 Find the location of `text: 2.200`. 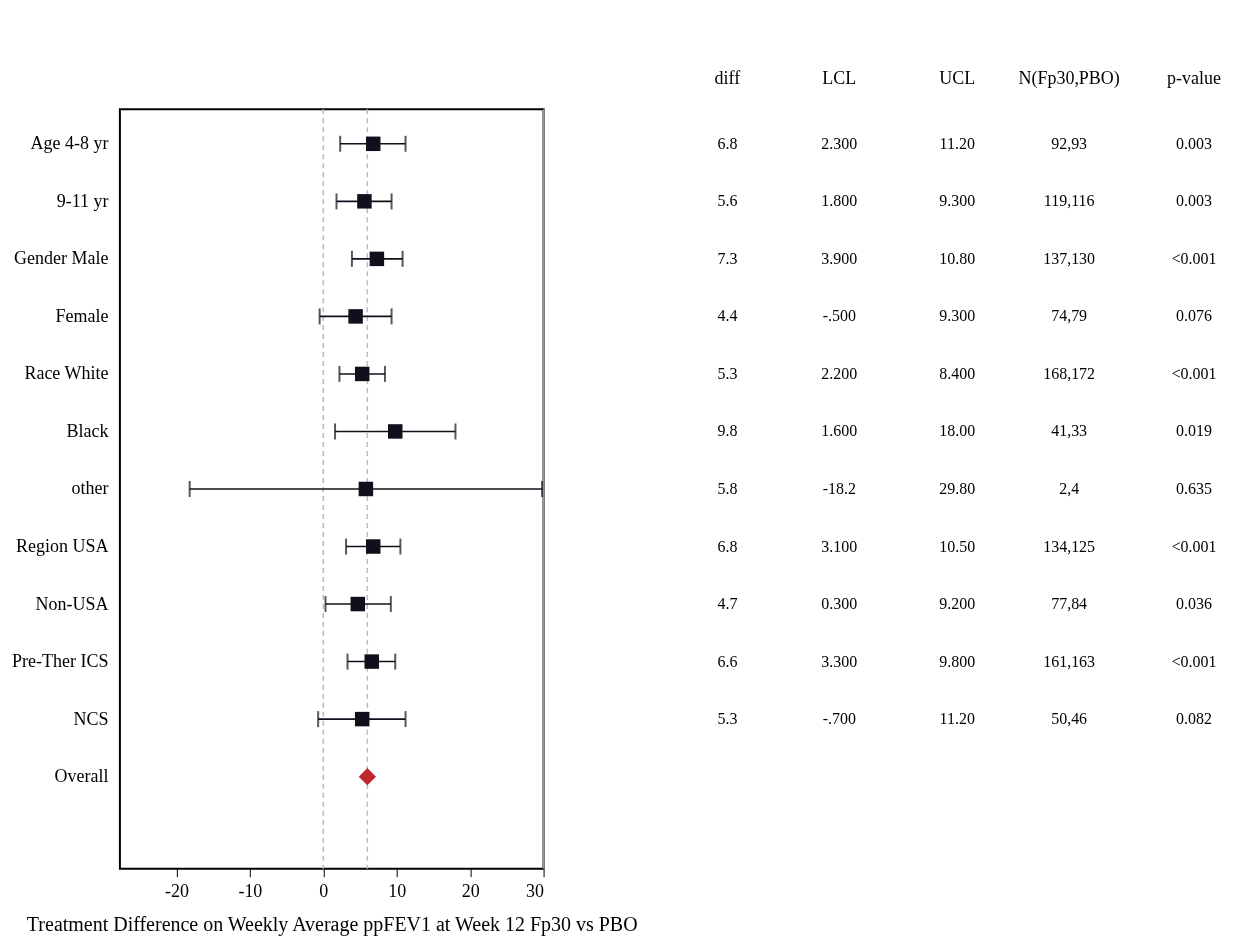

text: 2.200 is located at coordinates (839, 373).